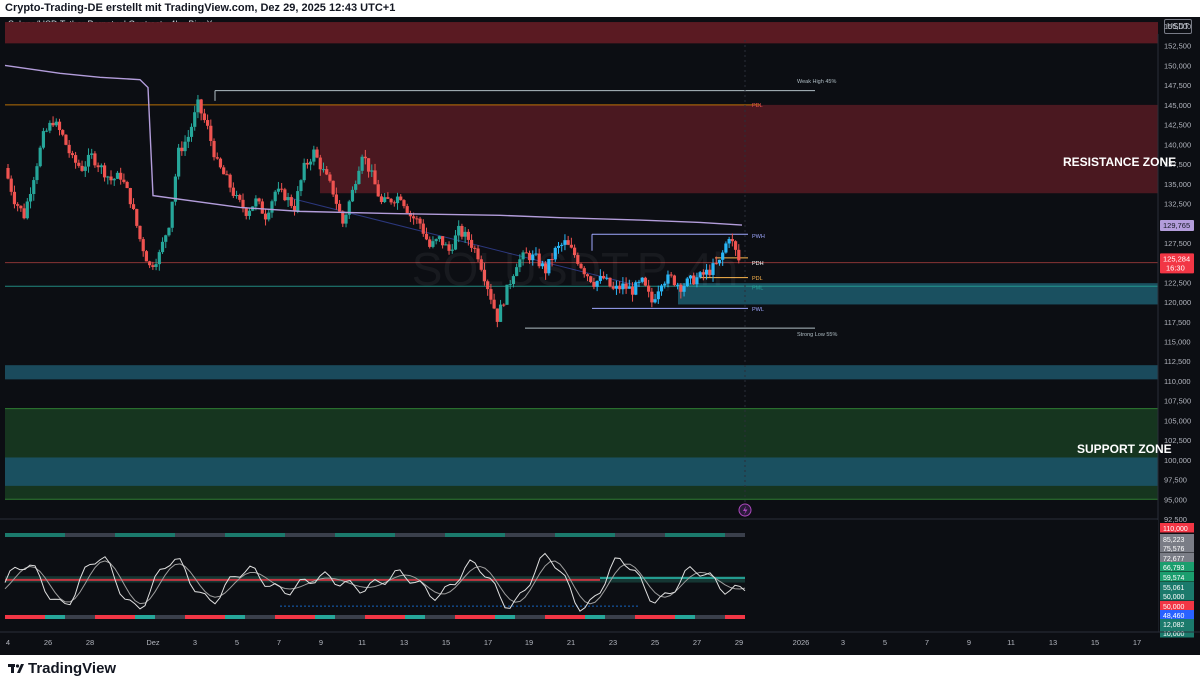 Image resolution: width=1200 pixels, height=683 pixels. I want to click on strong-low-label: Strong Low 55%, so click(817, 335).